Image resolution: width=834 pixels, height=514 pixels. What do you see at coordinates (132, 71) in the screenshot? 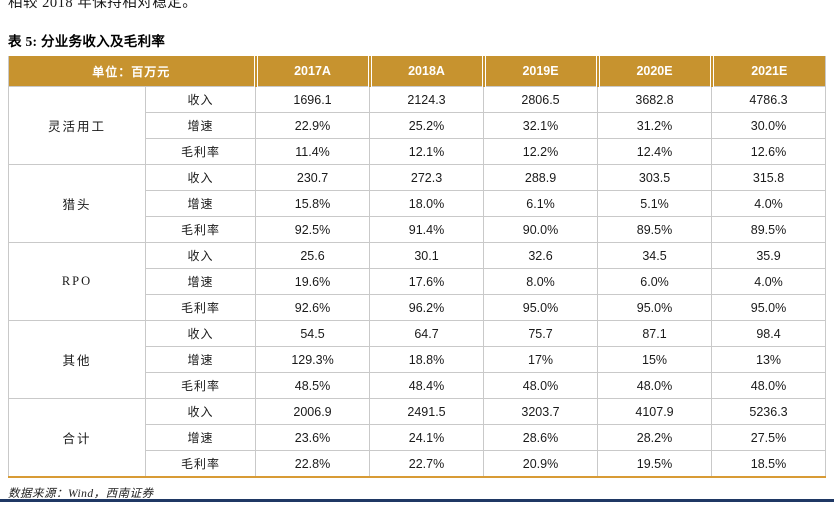
I see `unit-header-cell: 单位：百万元` at bounding box center [132, 71].